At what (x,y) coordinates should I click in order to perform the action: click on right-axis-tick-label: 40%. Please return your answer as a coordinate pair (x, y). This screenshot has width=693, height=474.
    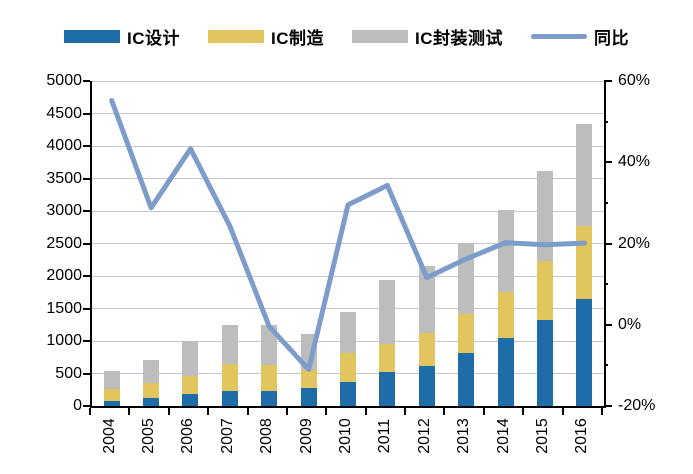
    Looking at the image, I should click on (634, 162).